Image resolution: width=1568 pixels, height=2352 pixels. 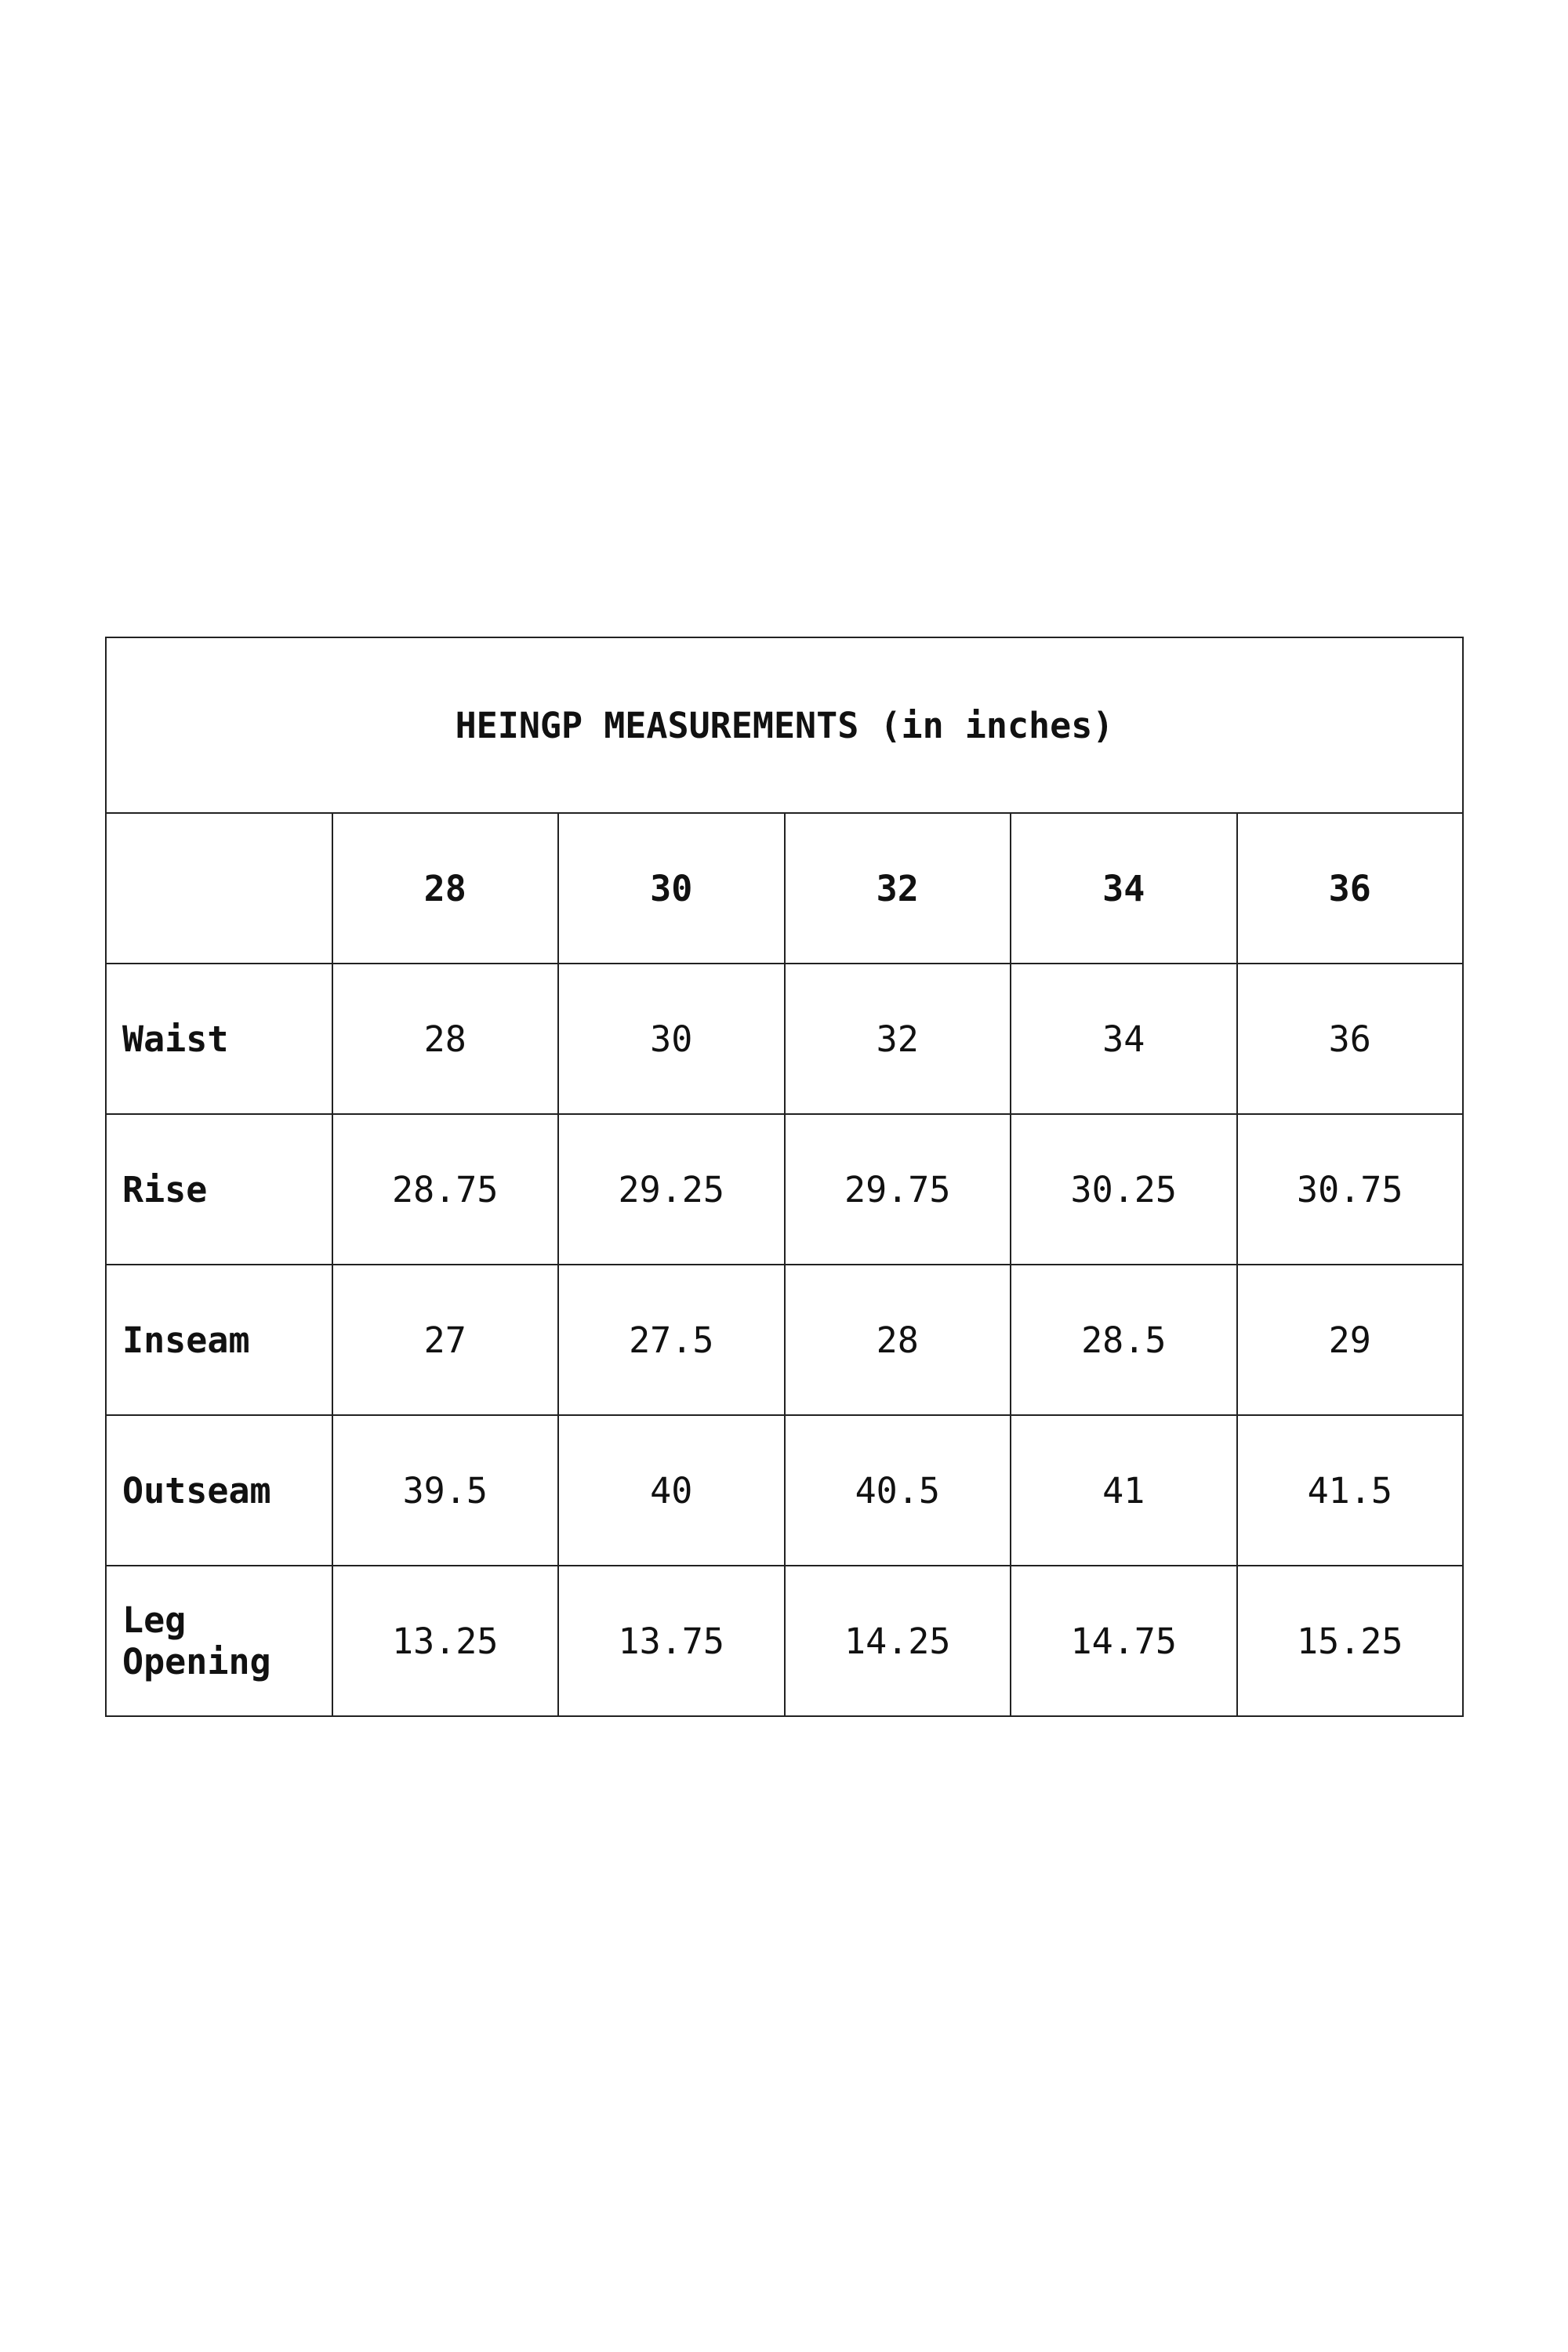 What do you see at coordinates (445, 1490) in the screenshot?
I see `measurement-cell: 39.5` at bounding box center [445, 1490].